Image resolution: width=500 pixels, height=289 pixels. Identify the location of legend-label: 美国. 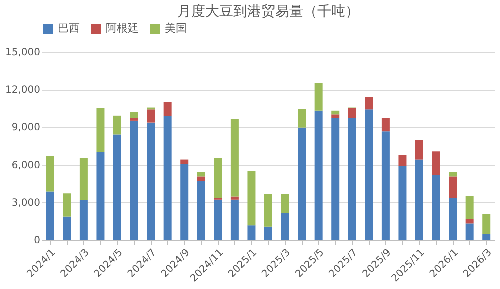
(176, 28).